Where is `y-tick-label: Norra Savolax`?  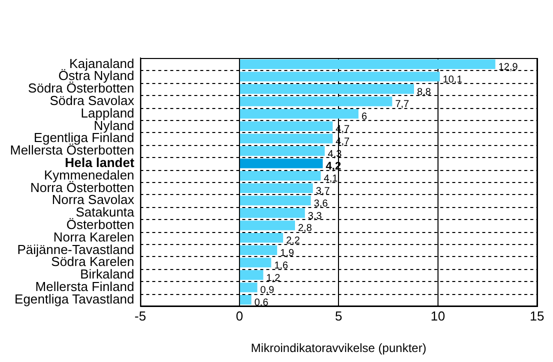 y-tick-label: Norra Savolax is located at coordinates (93, 200).